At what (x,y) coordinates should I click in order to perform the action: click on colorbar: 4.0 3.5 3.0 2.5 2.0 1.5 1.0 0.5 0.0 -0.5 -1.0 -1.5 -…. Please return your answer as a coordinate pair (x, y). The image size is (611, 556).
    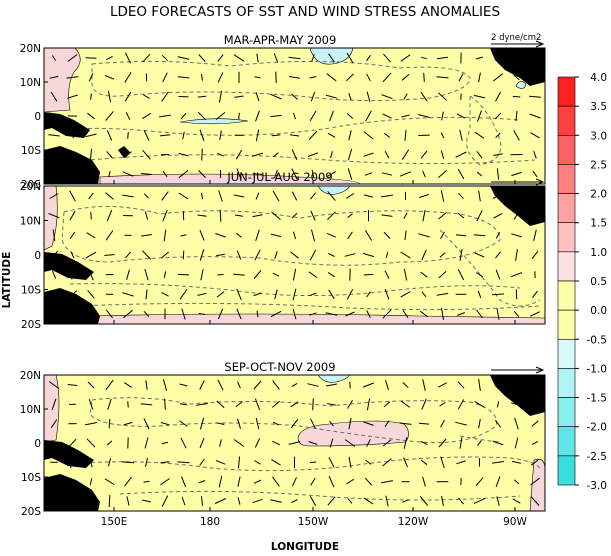
    Looking at the image, I should click on (582, 282).